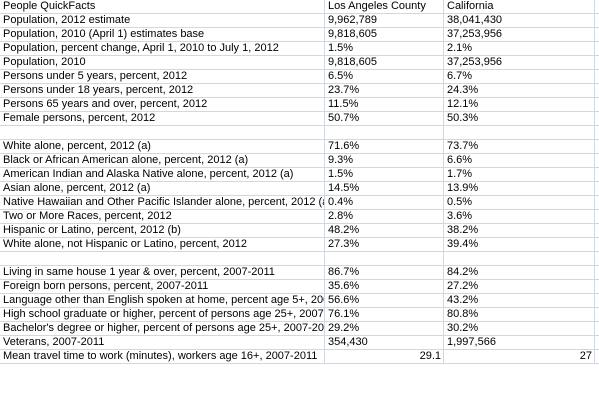  What do you see at coordinates (162, 20) in the screenshot?
I see `row-label-cell: Population, 2012 estimate` at bounding box center [162, 20].